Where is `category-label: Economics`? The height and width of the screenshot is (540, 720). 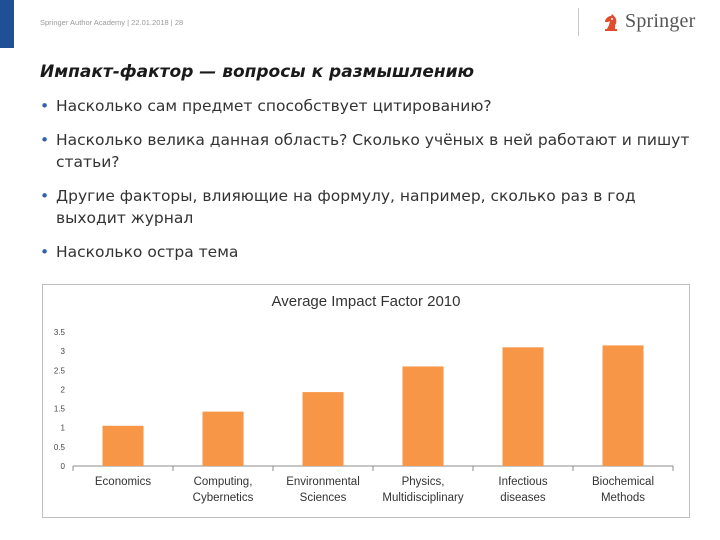
category-label: Economics is located at coordinates (123, 482).